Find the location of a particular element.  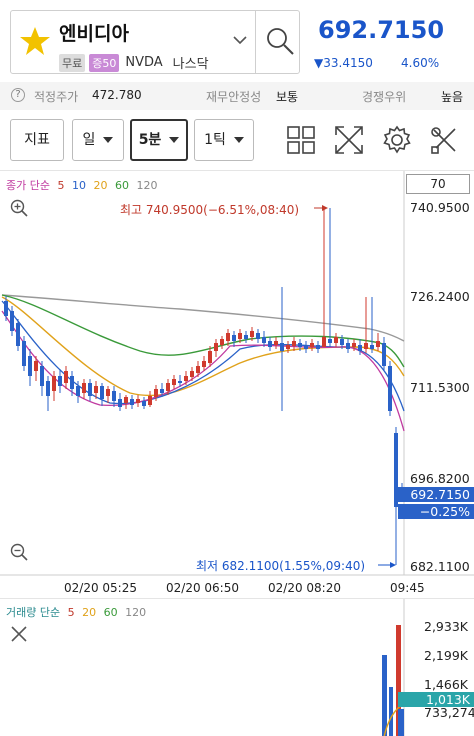

price-tick-4: 696.8200 is located at coordinates (440, 478).